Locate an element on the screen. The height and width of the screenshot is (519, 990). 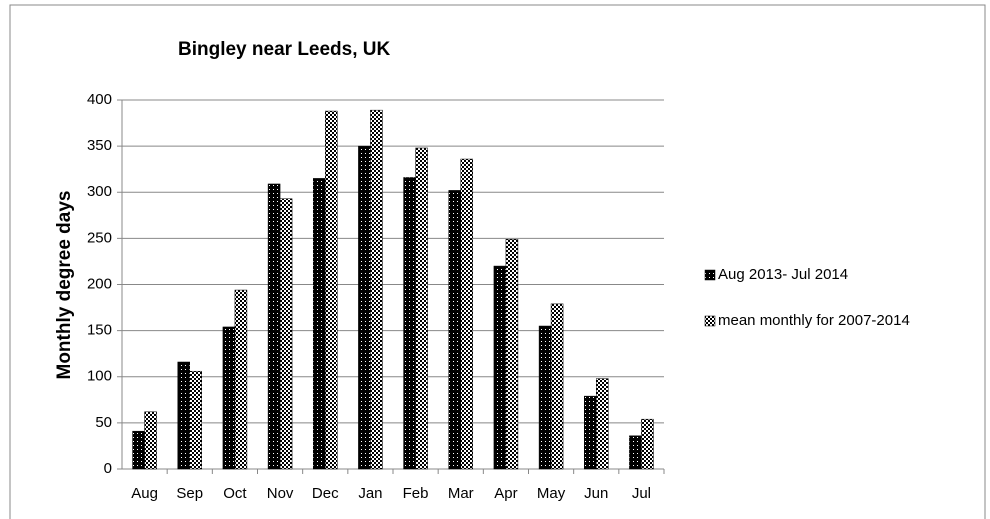
y-tick-label: 150 is located at coordinates (99, 330).